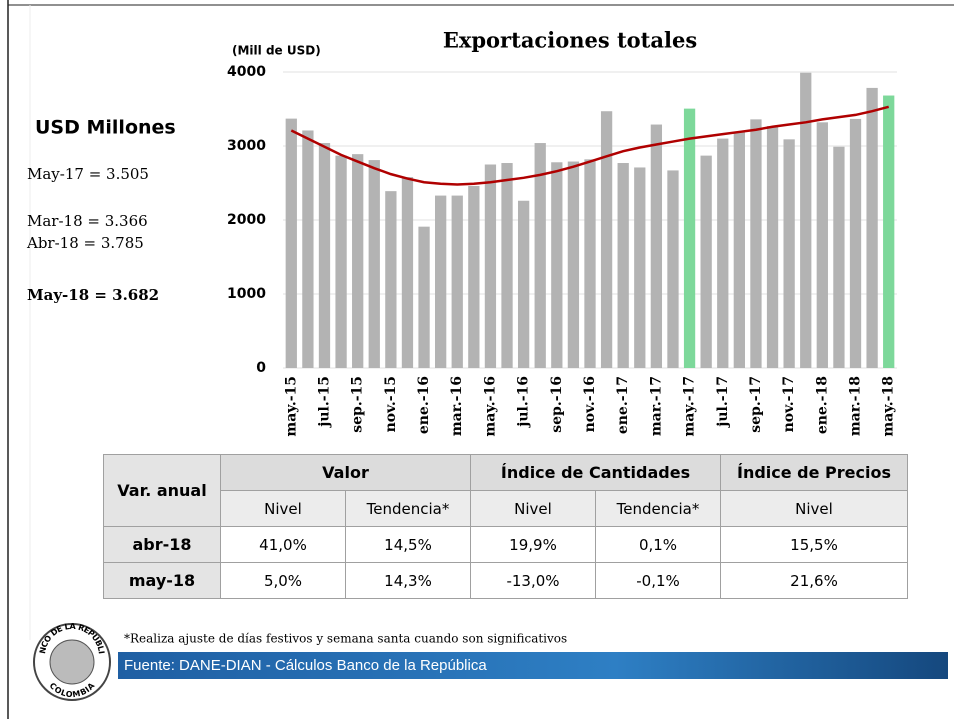 Image resolution: width=954 pixels, height=719 pixels. What do you see at coordinates (723, 402) in the screenshot?
I see `x-tick-label: jul.-17` at bounding box center [723, 402].